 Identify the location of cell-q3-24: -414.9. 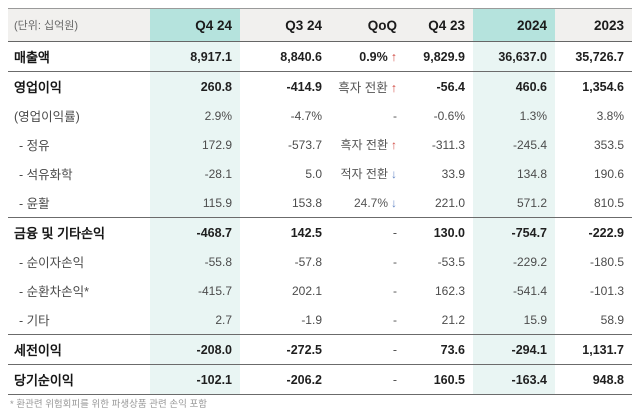
(285, 86).